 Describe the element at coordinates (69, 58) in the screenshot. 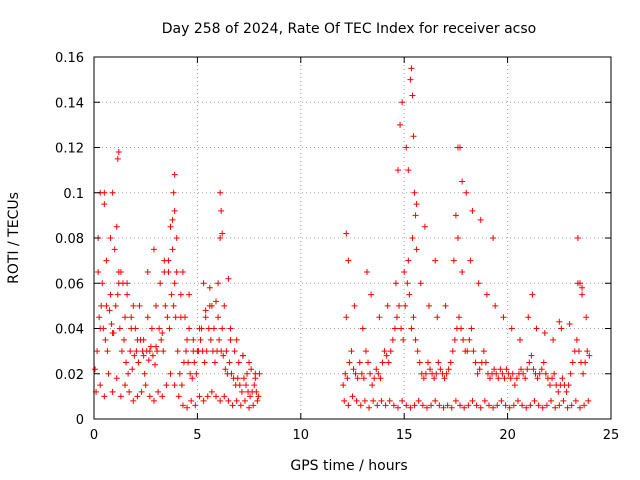

I see `y-tick-label: 0.16` at that location.